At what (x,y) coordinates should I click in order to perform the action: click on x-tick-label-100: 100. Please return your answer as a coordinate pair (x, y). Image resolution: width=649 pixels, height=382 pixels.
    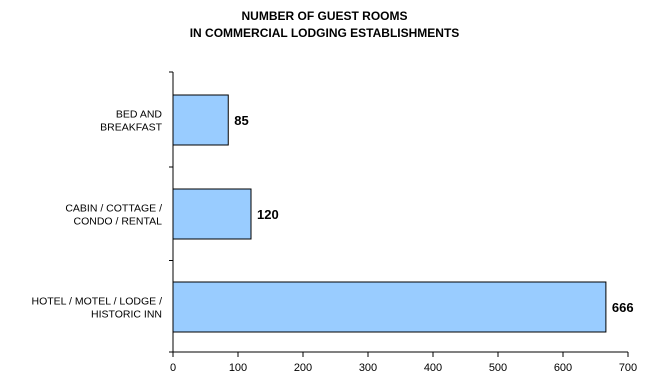
    Looking at the image, I should click on (238, 368).